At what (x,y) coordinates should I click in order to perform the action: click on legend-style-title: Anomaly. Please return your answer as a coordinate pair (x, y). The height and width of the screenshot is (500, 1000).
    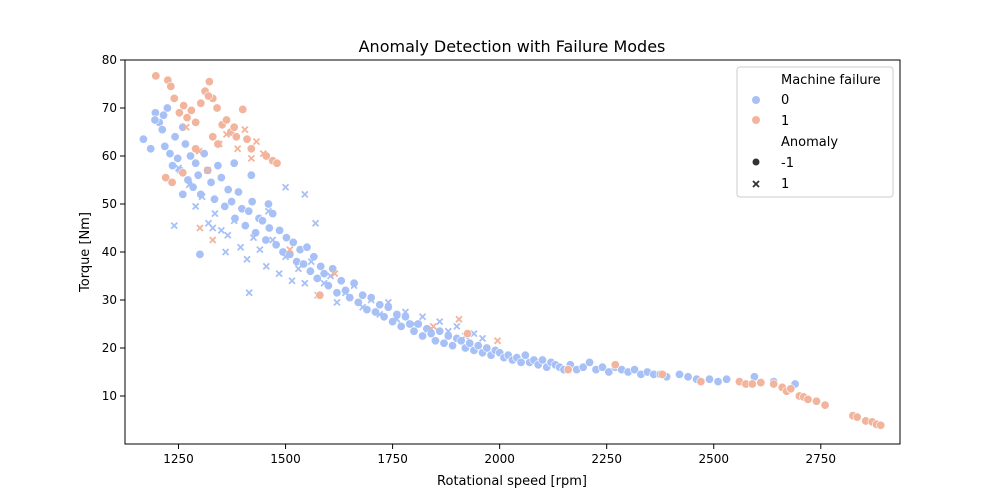
    Looking at the image, I should click on (809, 142).